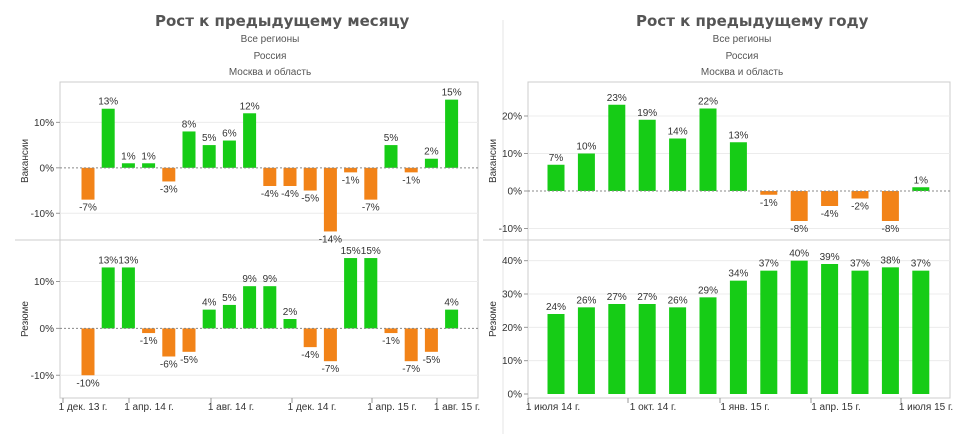 This screenshot has width=960, height=434. Describe the element at coordinates (586, 300) in the screenshot. I see `bar-data-label: 26%` at that location.